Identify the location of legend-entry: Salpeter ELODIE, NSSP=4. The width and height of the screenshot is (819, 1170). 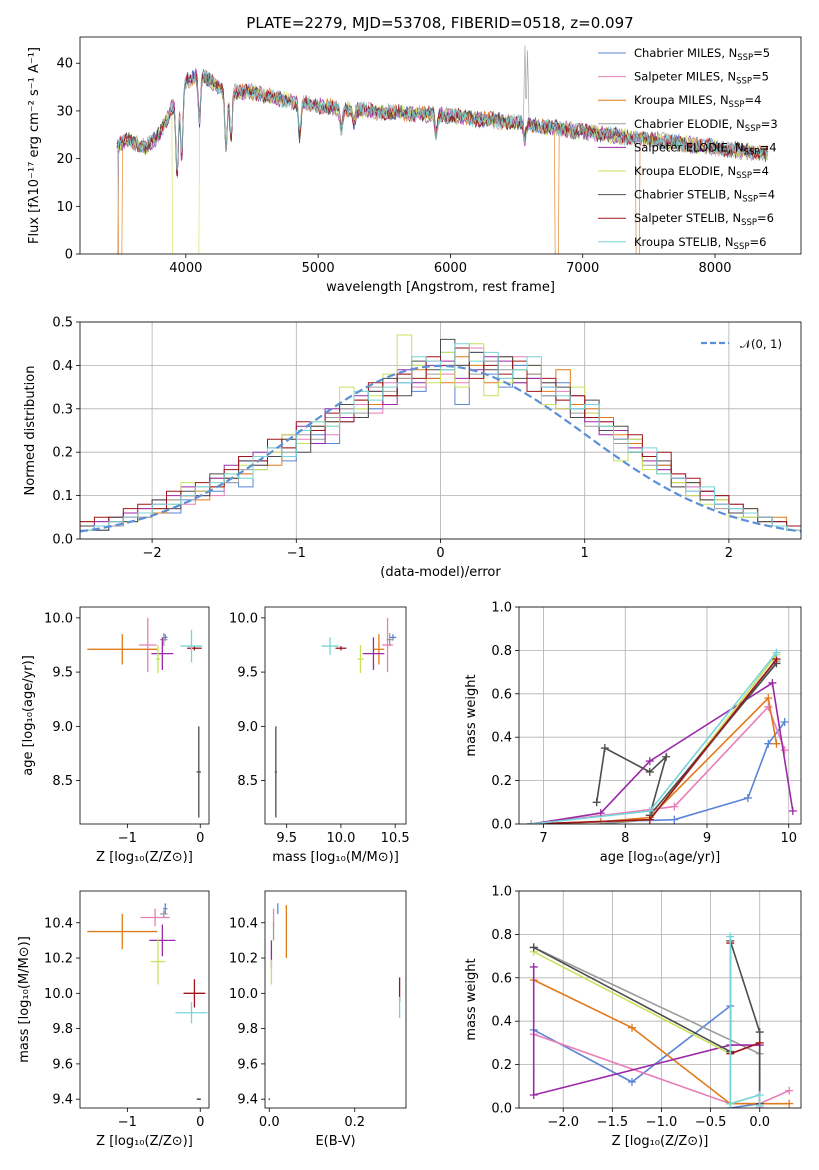
(705, 148).